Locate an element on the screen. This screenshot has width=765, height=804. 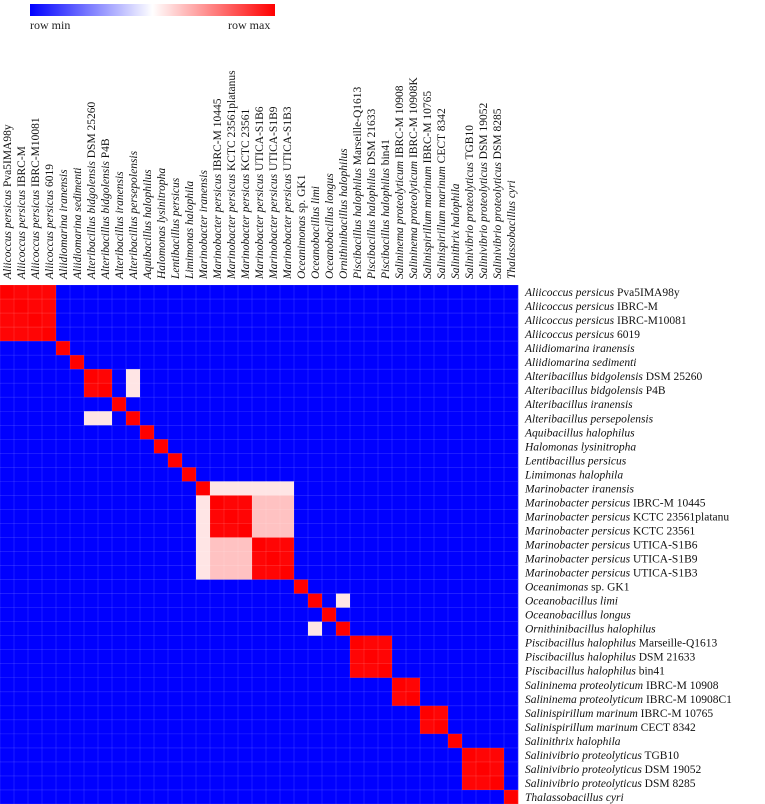
label-species: Salinispirillum marinum is located at coordinates (581, 714).